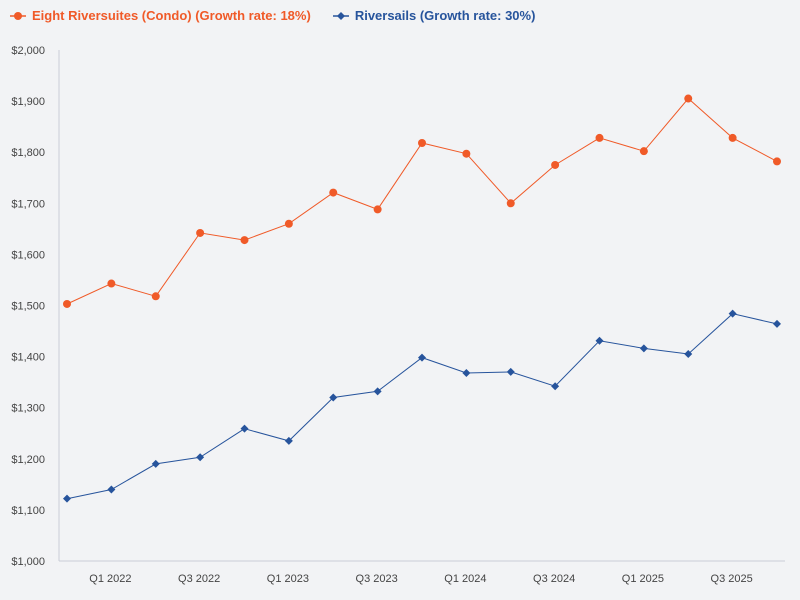 The image size is (800, 600). Describe the element at coordinates (643, 579) in the screenshot. I see `x-tick-label: Q1 2025` at that location.